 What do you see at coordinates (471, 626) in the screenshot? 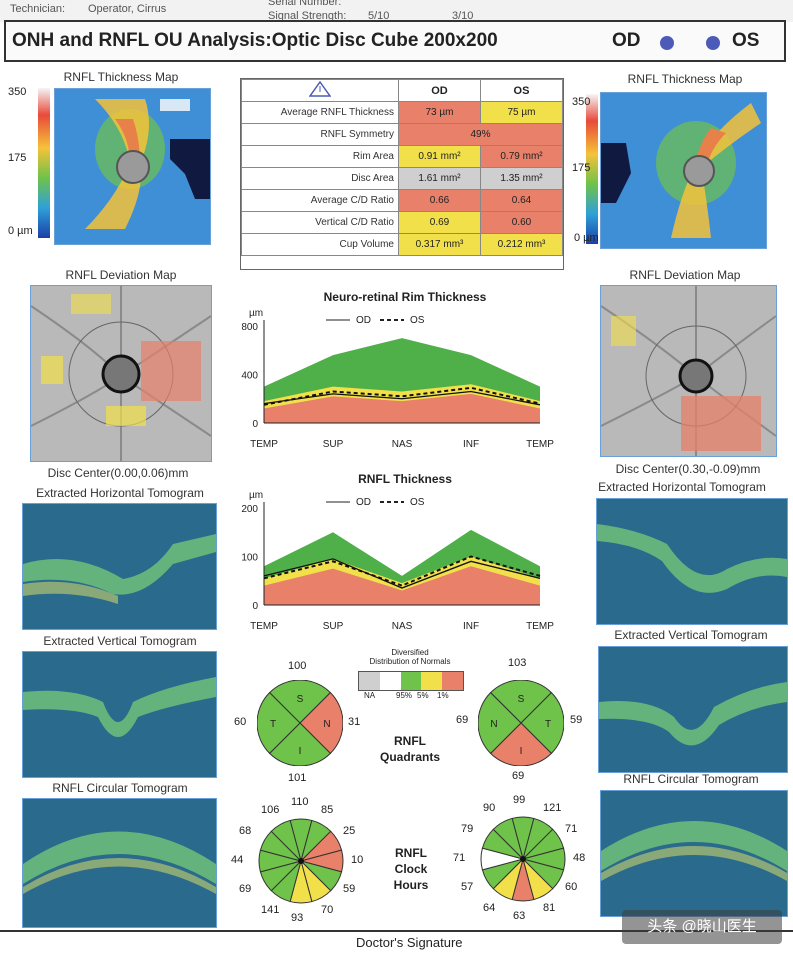
I see `x-tick-label: INF` at bounding box center [471, 626].